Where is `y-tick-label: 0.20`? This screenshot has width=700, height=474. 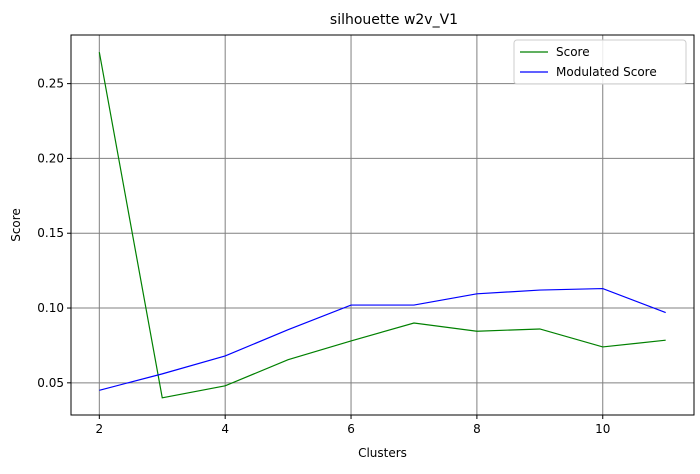 y-tick-label: 0.20 is located at coordinates (50, 158).